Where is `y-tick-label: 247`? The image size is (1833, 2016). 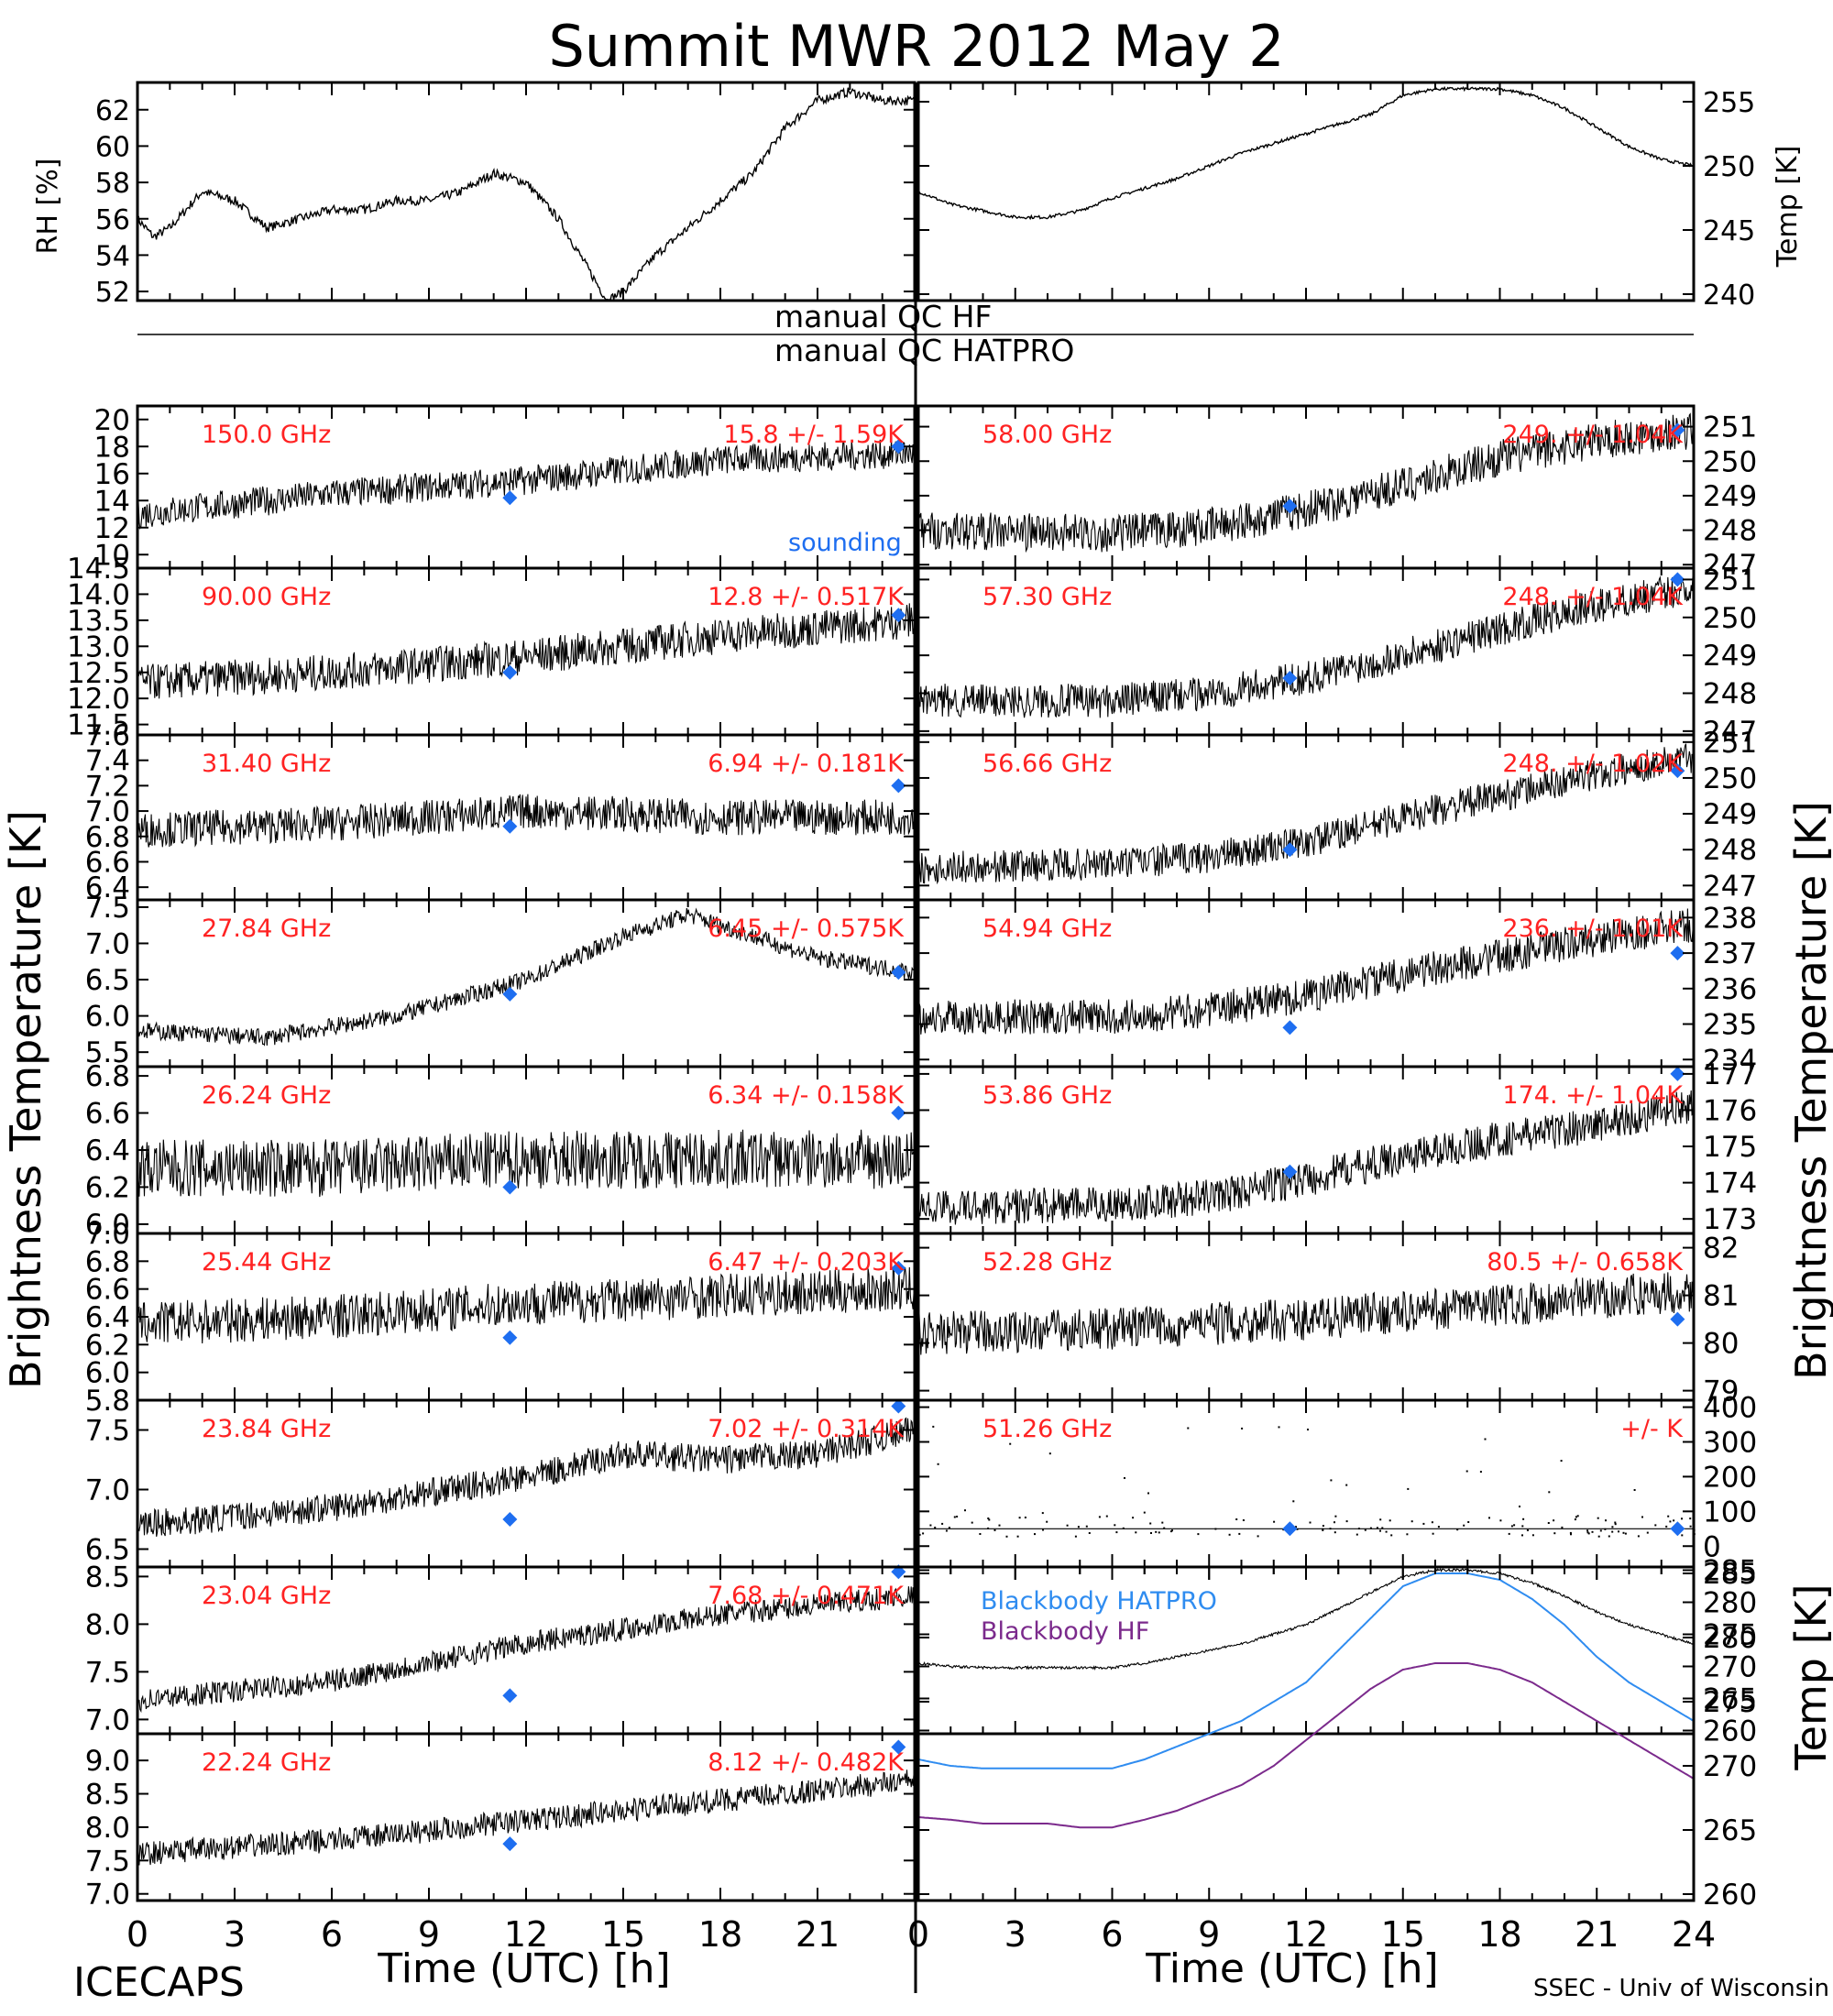
y-tick-label: 247 is located at coordinates (1730, 565).